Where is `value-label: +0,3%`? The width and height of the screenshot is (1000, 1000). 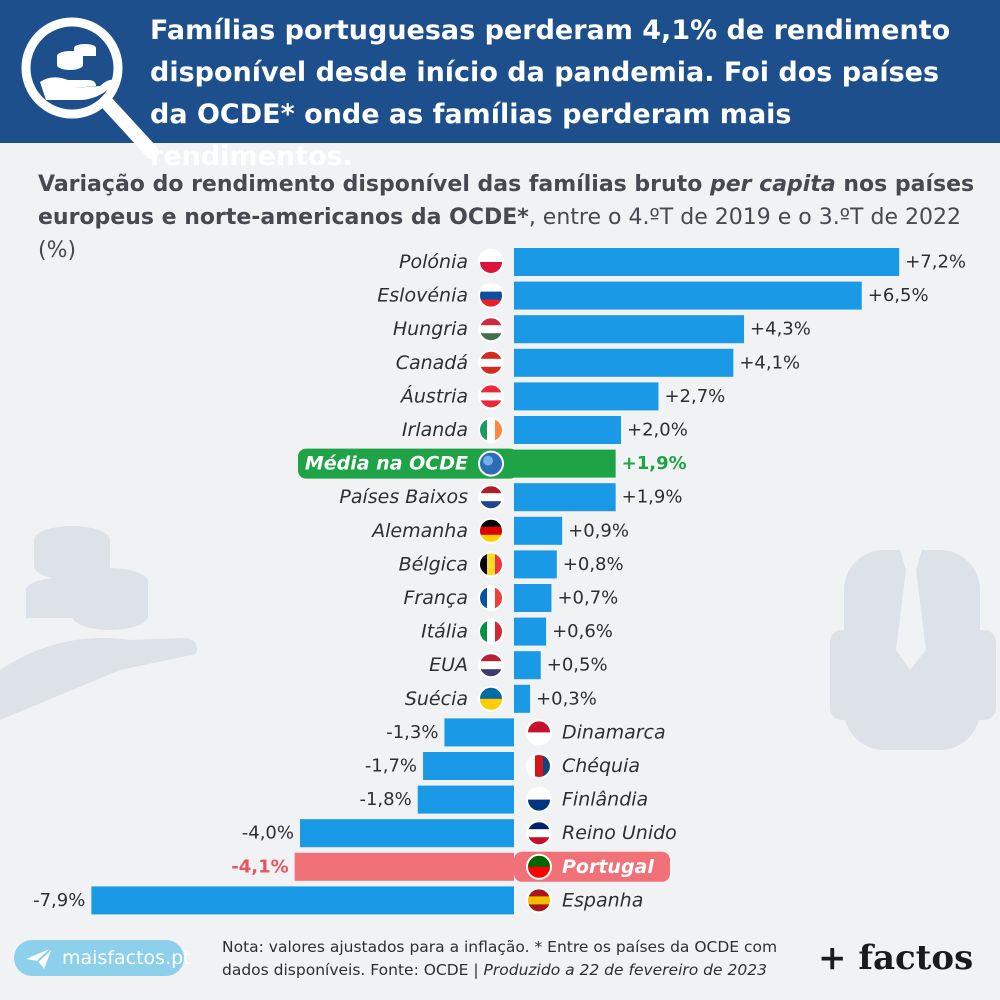
value-label: +0,3% is located at coordinates (566, 698).